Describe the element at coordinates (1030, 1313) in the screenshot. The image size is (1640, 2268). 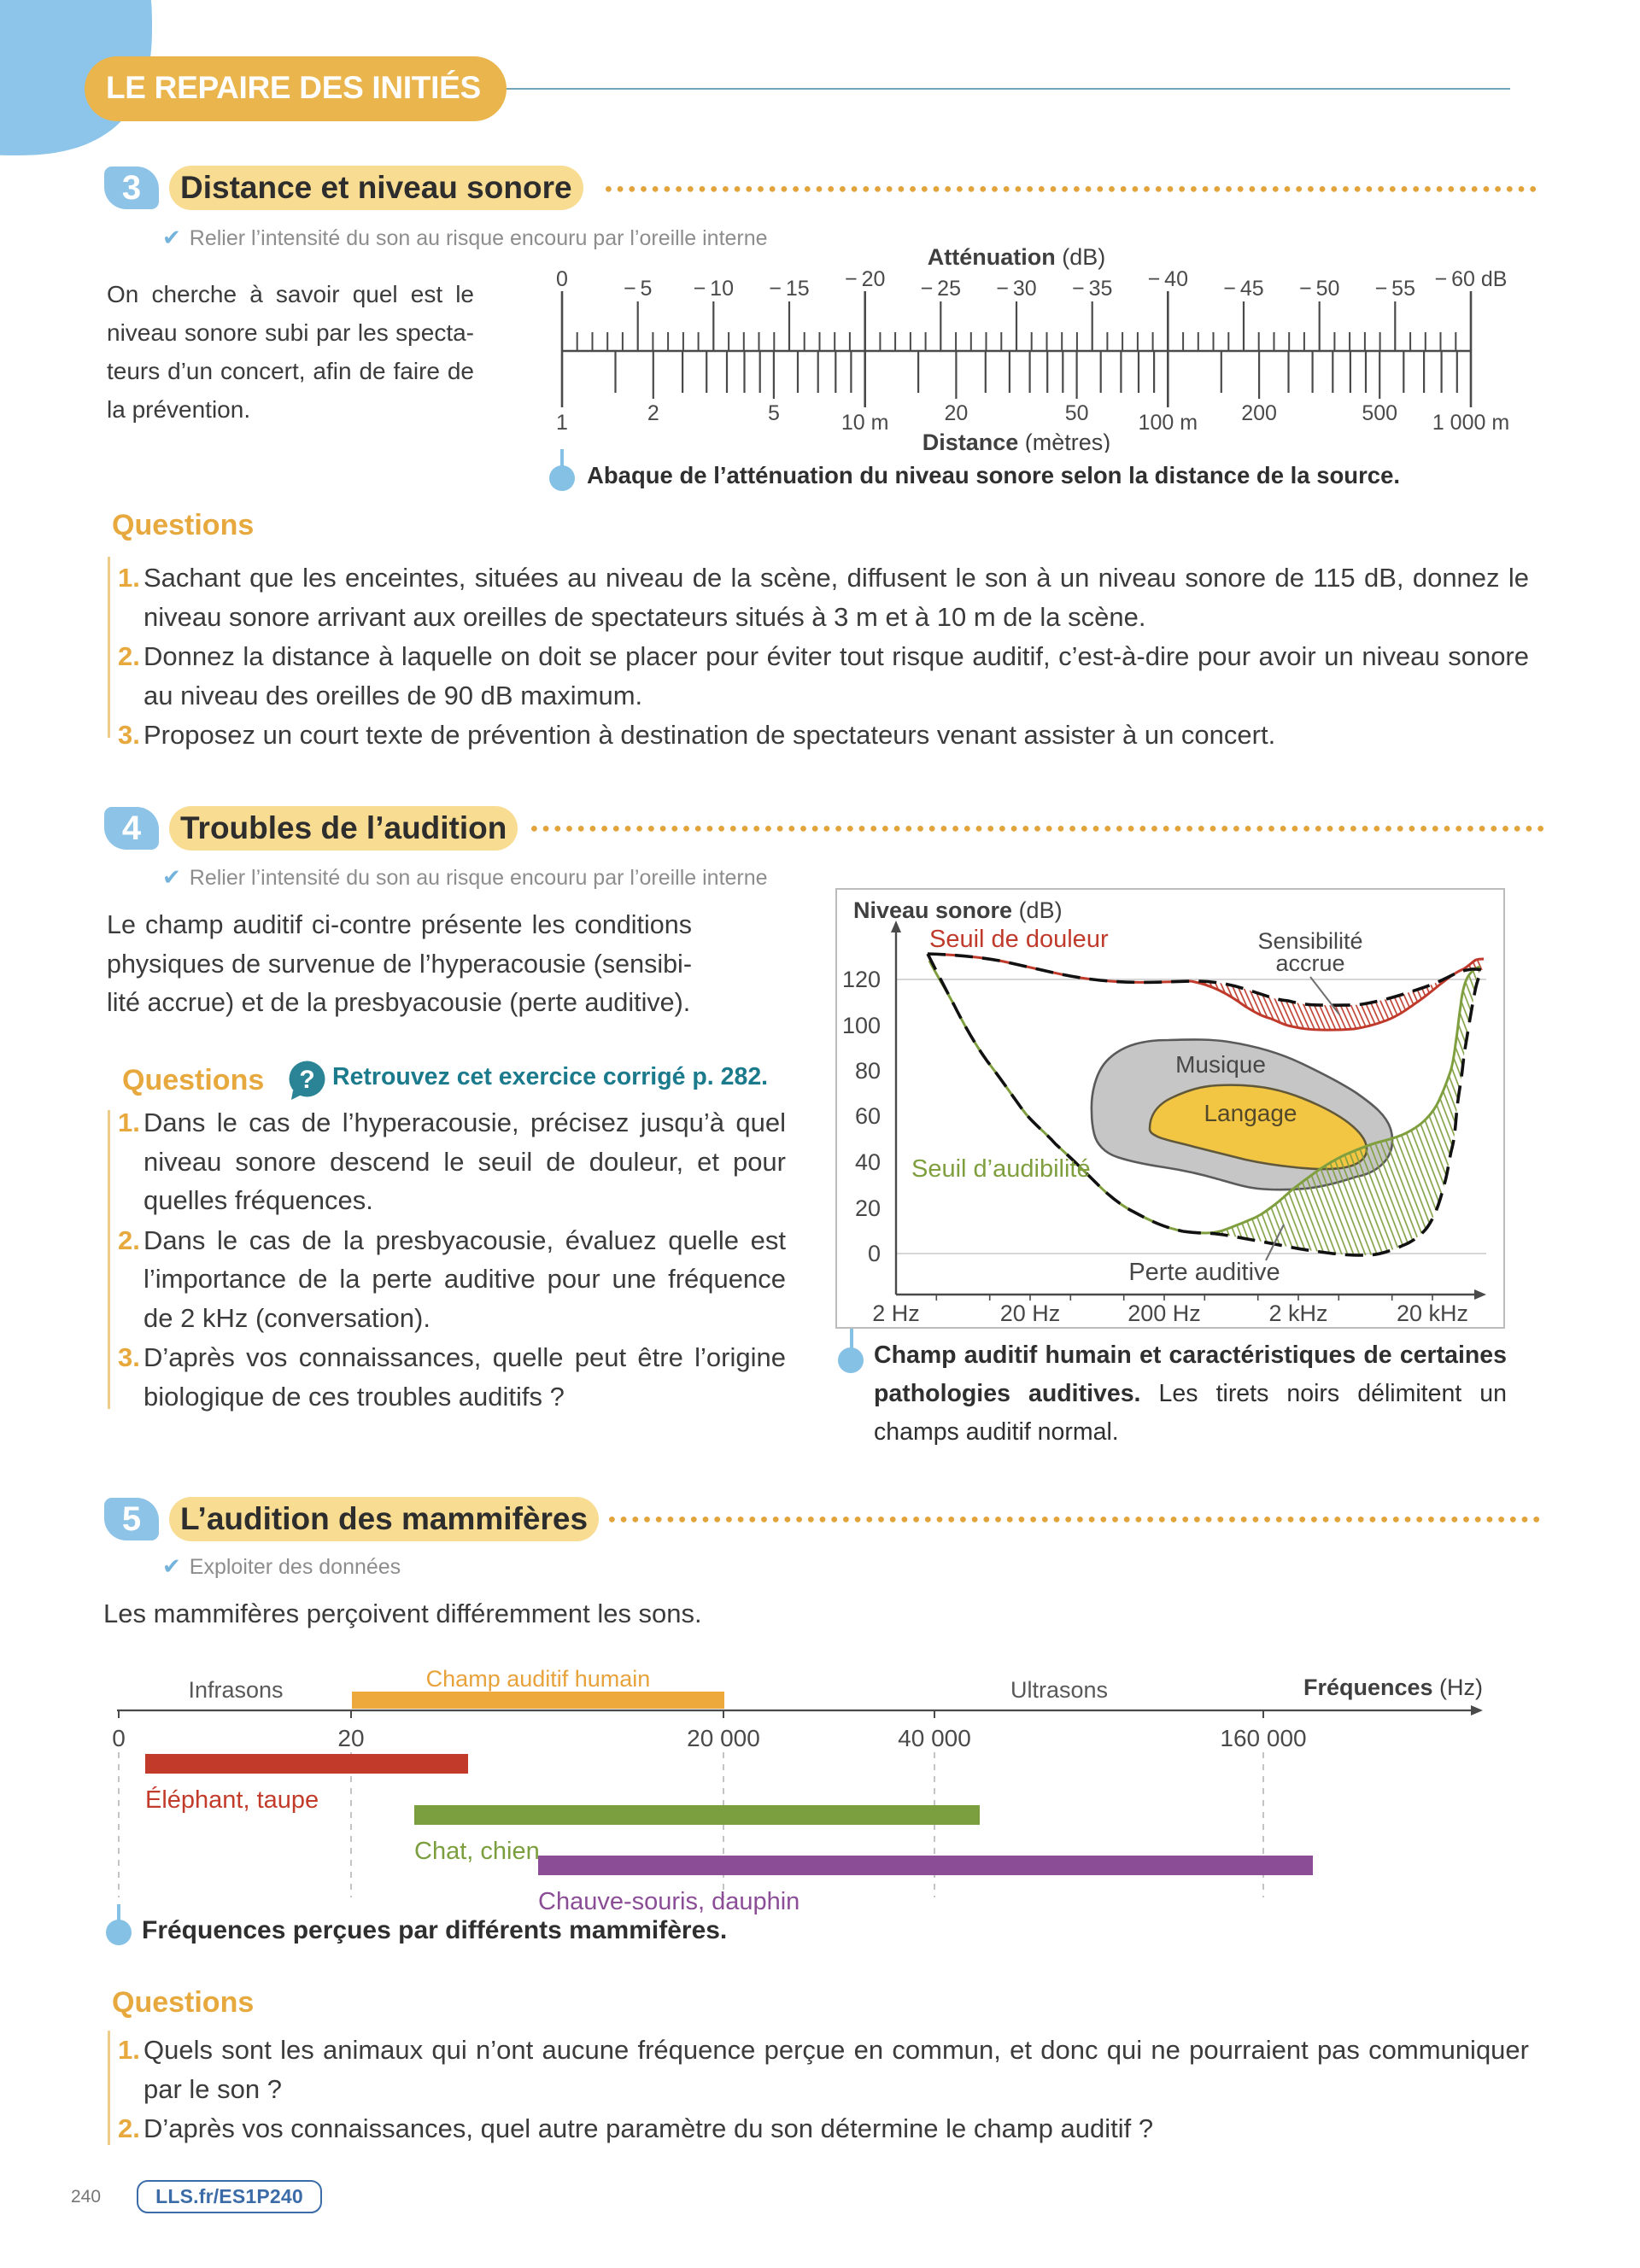
I see `svg-text: 20 Hz` at that location.